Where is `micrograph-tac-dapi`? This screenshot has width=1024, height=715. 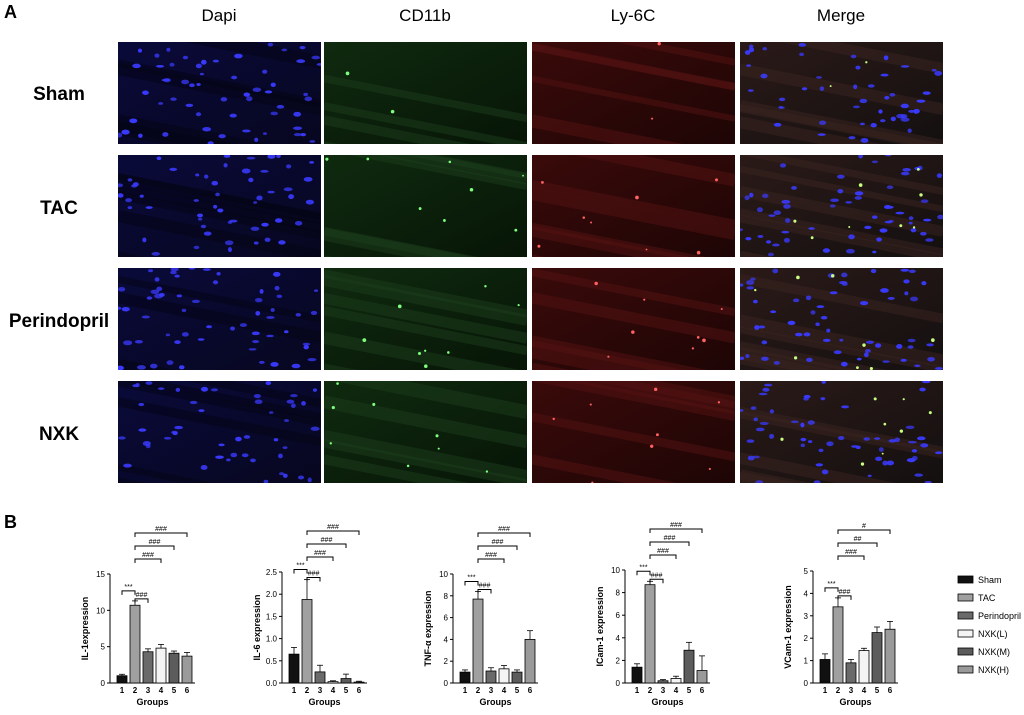
micrograph-tac-dapi is located at coordinates (219, 206).